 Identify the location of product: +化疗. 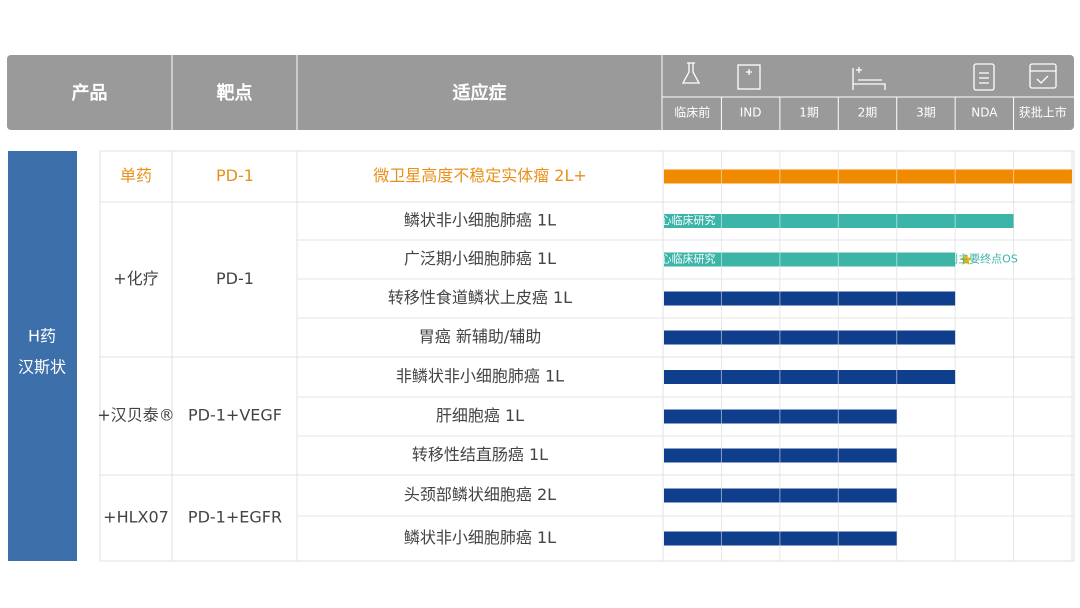
(135, 278).